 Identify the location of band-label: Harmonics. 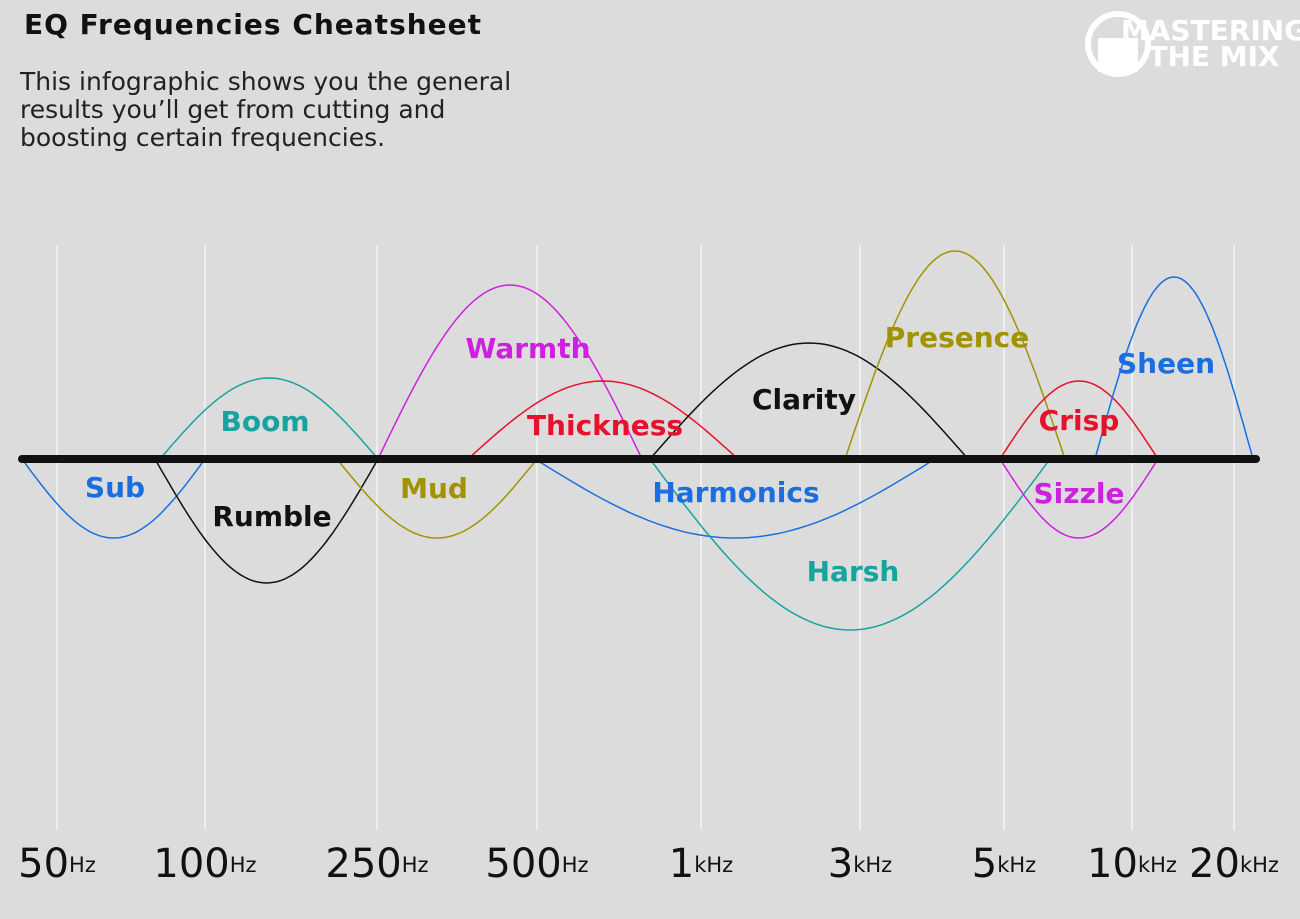
(735, 492).